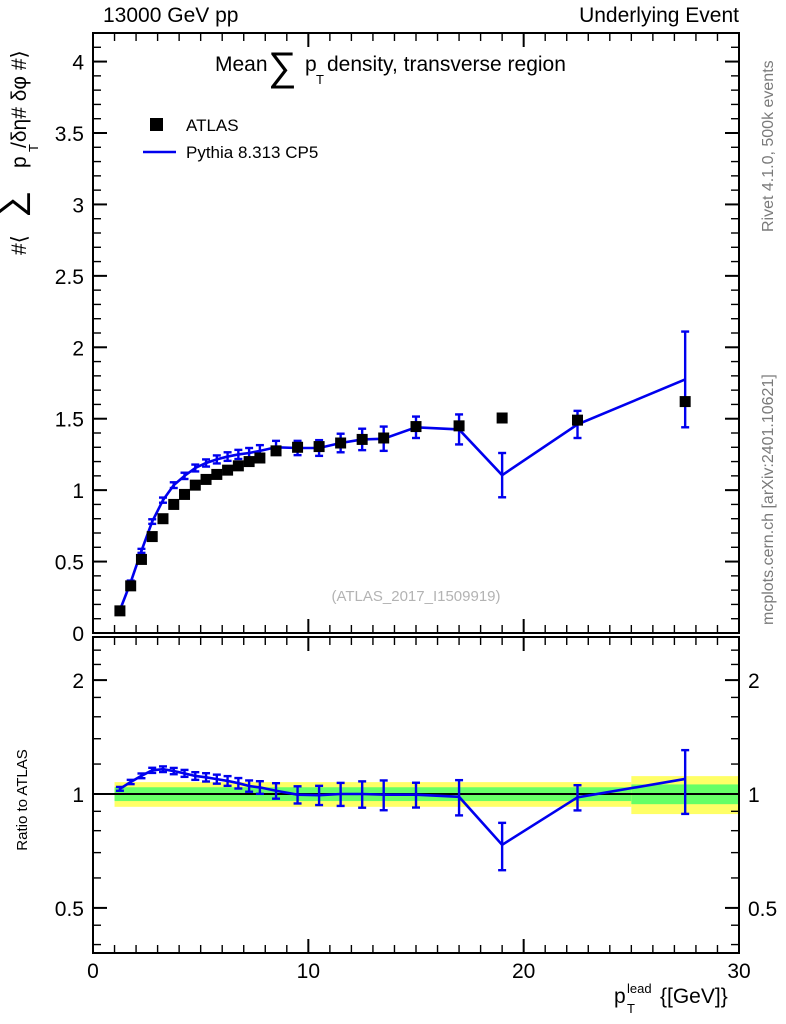  I want to click on ylabel-part-0: #⟨, so click(19, 245).